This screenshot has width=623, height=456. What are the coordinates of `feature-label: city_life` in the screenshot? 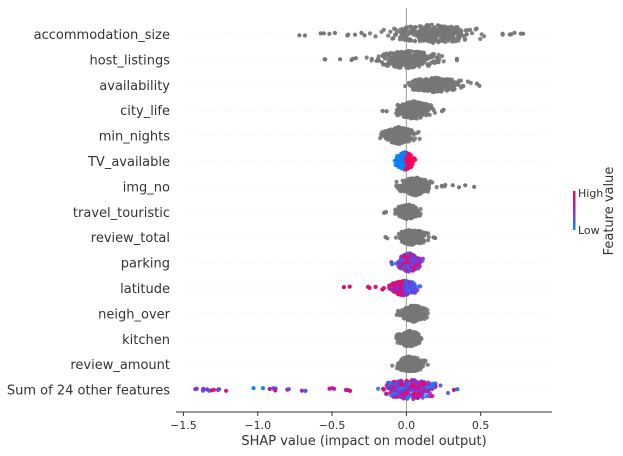 It's located at (145, 111).